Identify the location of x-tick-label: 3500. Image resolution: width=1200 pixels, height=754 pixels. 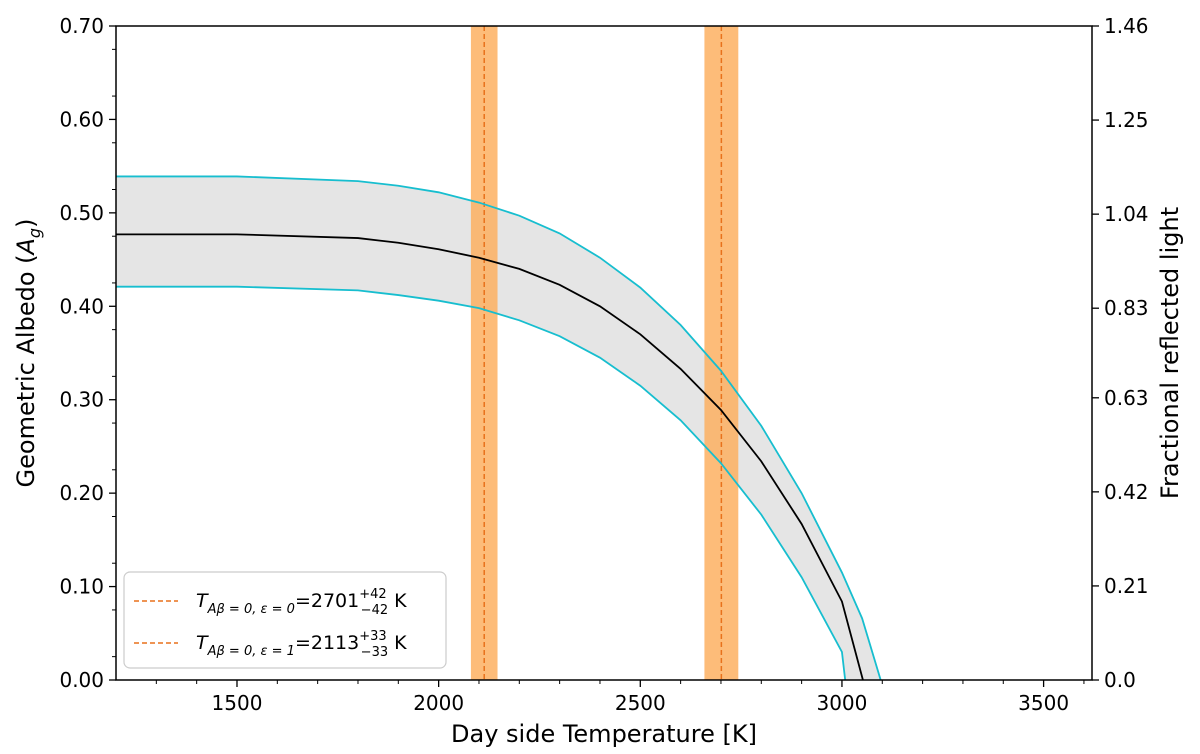
(1043, 703).